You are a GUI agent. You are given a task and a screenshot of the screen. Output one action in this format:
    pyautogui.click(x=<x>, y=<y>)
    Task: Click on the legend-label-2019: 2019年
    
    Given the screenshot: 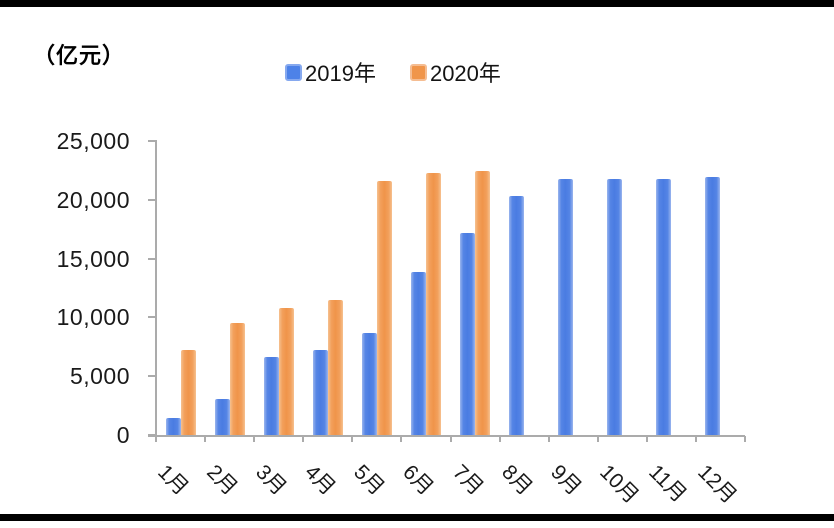 What is the action you would take?
    pyautogui.click(x=340, y=73)
    